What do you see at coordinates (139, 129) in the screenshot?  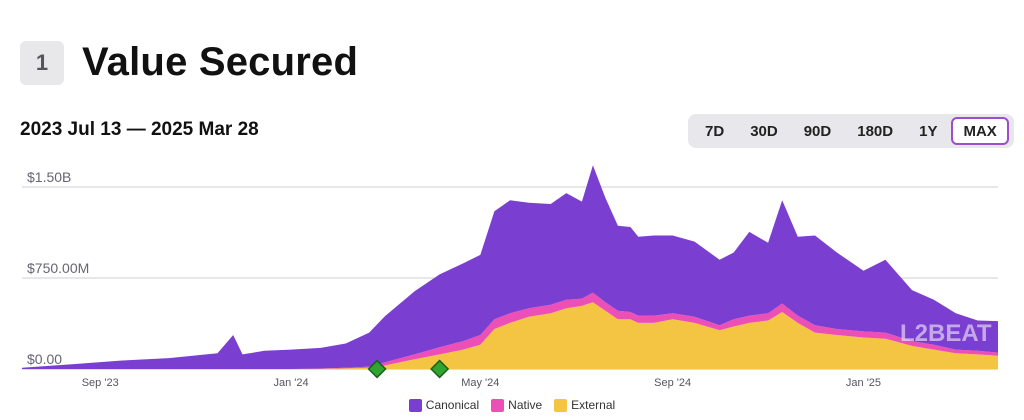 I see `date-range-label: 2023 Jul 13 — 2025 Mar 28` at bounding box center [139, 129].